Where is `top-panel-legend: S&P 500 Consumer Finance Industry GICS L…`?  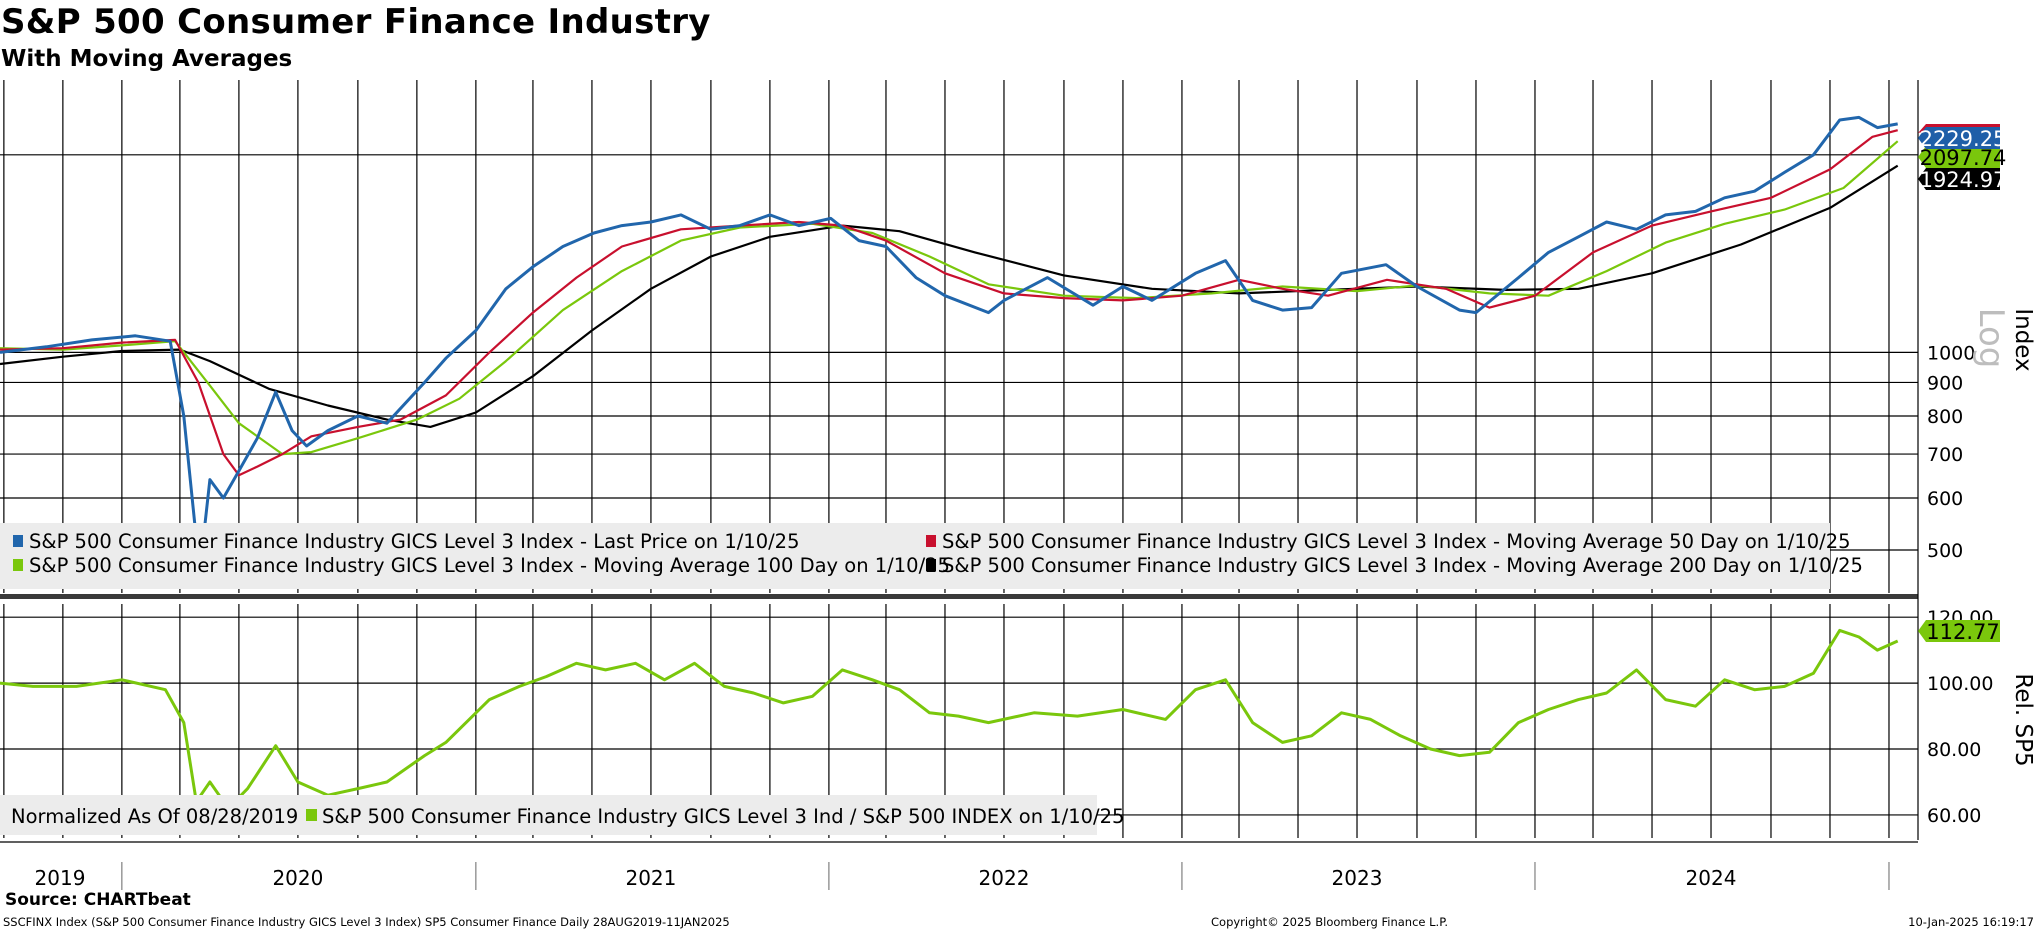
top-panel-legend: S&P 500 Consumer Finance Industry GICS L… is located at coordinates (931, 556).